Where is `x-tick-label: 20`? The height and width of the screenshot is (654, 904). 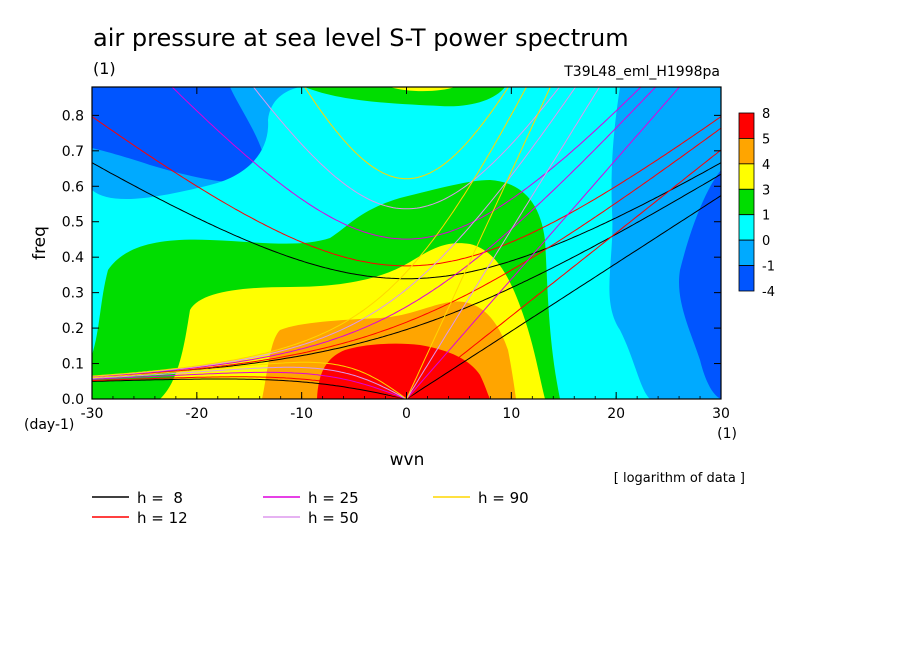 x-tick-label: 20 is located at coordinates (616, 414).